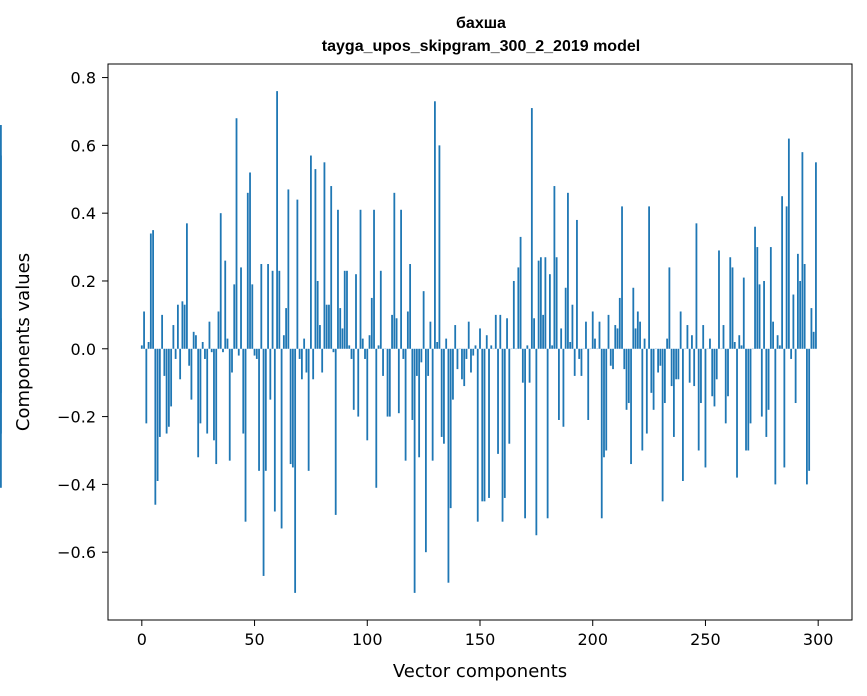  Describe the element at coordinates (76, 417) in the screenshot. I see `y-tick-label: −0.2` at that location.